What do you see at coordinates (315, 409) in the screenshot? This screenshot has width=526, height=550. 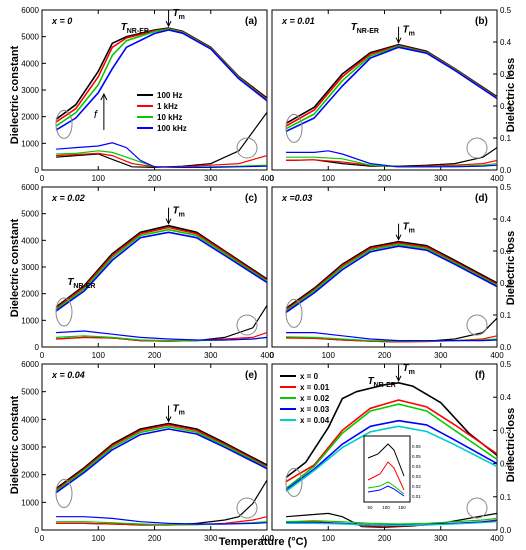 I see `legend-label: x = 0.03` at bounding box center [315, 409].